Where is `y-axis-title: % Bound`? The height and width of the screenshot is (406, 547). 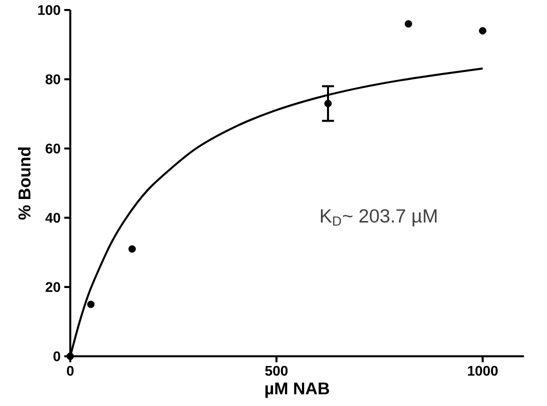 y-axis-title: % Bound is located at coordinates (24, 183).